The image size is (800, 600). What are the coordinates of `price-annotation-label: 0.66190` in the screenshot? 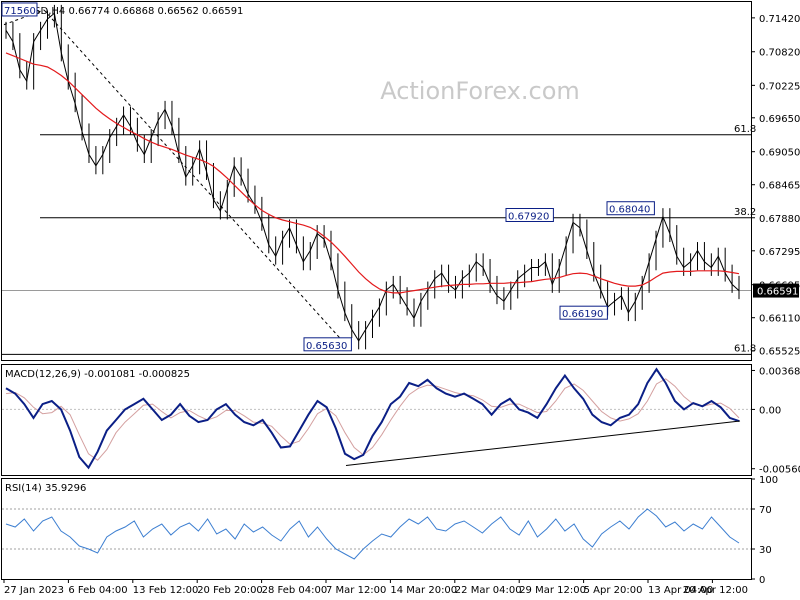 It's located at (582, 314).